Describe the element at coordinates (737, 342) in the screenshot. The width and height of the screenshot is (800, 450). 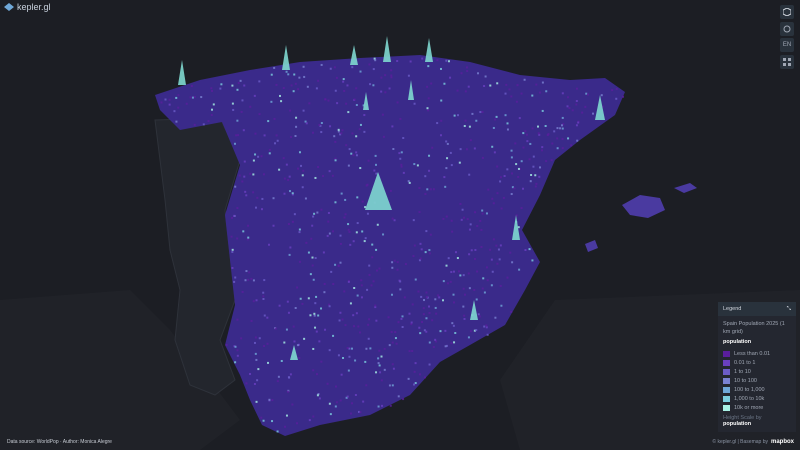
I see `color-field: population` at that location.